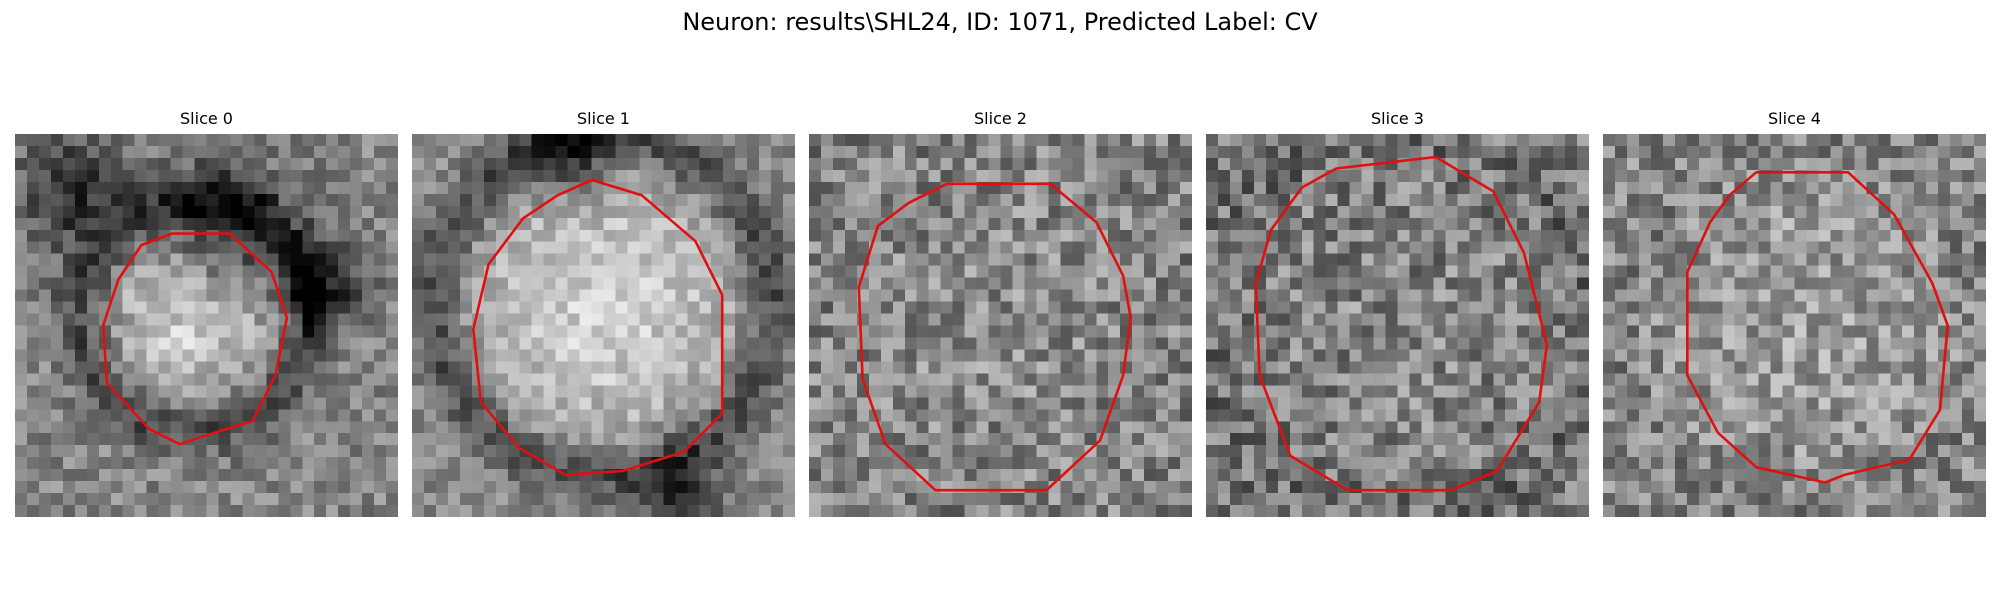  I want to click on slice-title: Slice 3, so click(1397, 118).